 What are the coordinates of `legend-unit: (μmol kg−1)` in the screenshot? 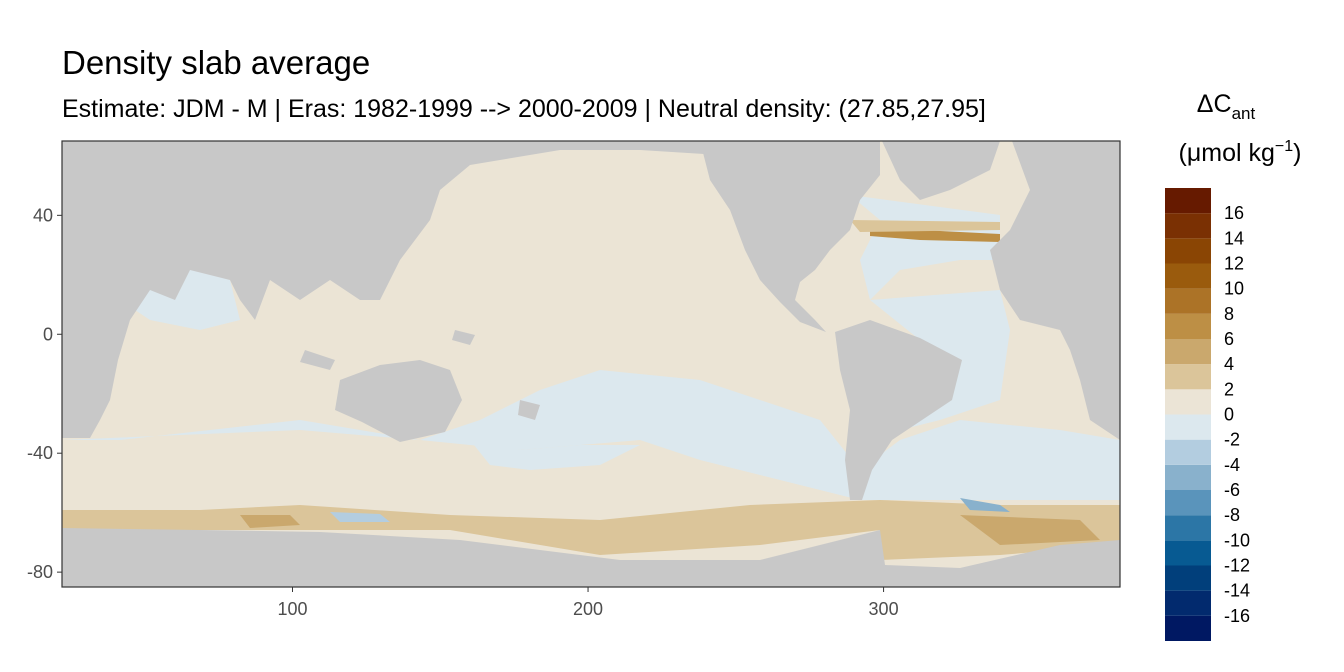 It's located at (1240, 152).